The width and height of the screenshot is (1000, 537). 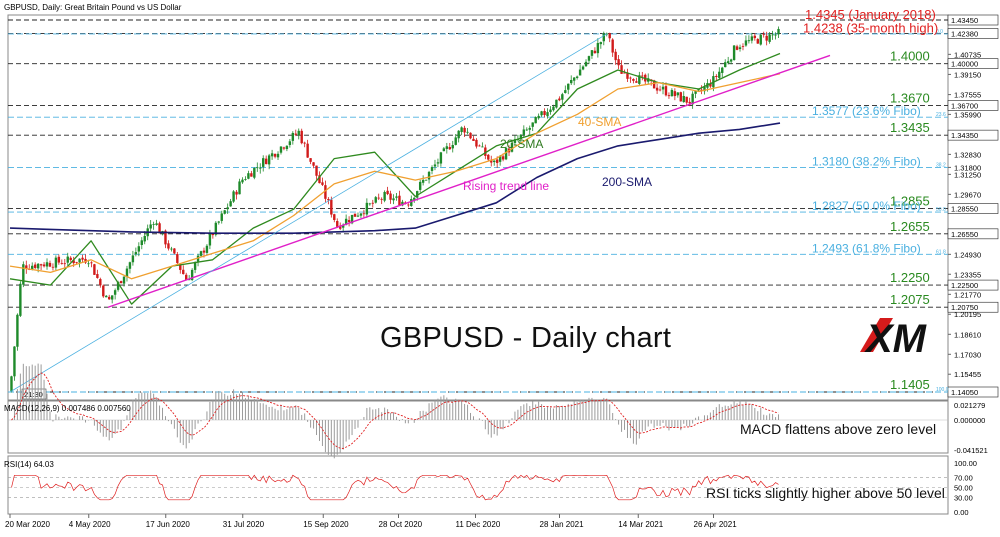 I want to click on y-tick-label: 1.21770, so click(x=967, y=294).